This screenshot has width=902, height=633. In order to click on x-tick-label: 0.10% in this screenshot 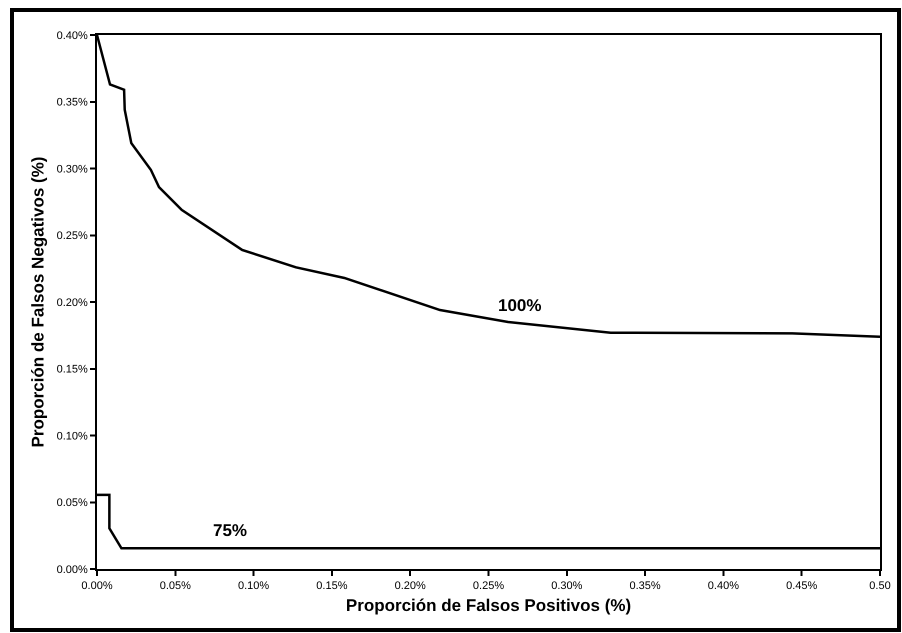, I will do `click(254, 586)`.